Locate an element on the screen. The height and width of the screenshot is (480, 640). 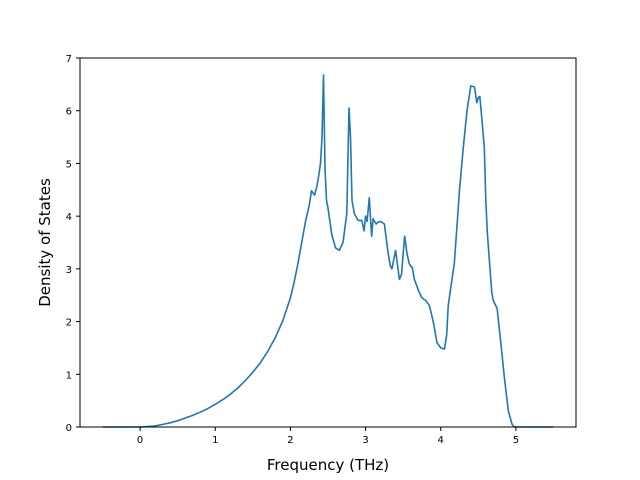
y-axis-label: Density of States is located at coordinates (45, 242).